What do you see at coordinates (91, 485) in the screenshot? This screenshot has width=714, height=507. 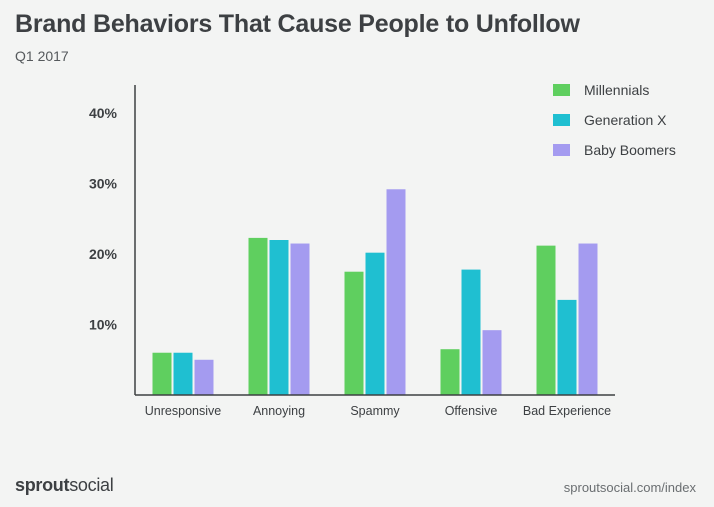 I see `brand-light: social` at bounding box center [91, 485].